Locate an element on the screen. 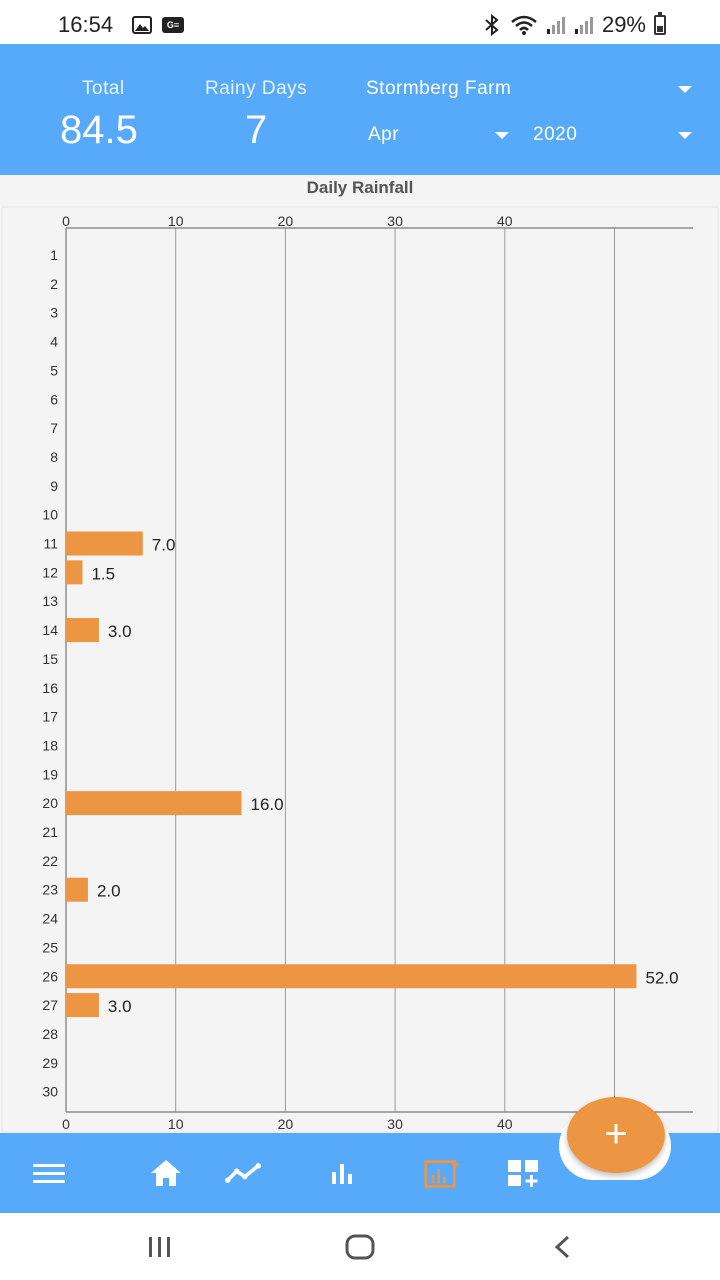  y-tick-label: 12 is located at coordinates (50, 572).